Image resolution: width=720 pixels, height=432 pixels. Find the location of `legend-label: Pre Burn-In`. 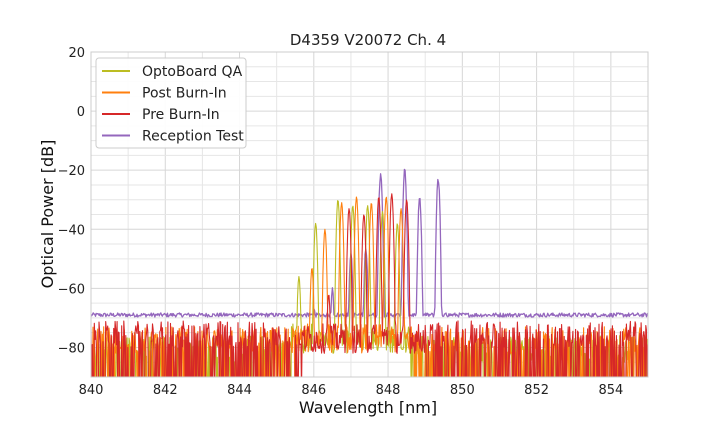

legend-label: Pre Burn-In is located at coordinates (181, 115).